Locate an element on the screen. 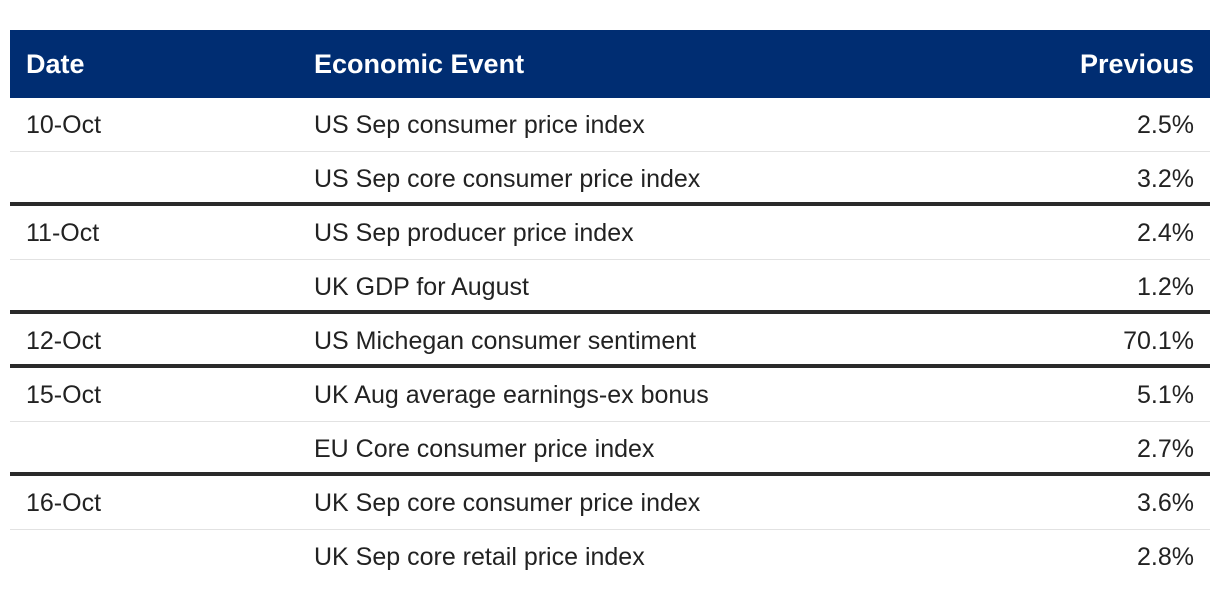  row-event: US Sep core consumer price index is located at coordinates (507, 179).